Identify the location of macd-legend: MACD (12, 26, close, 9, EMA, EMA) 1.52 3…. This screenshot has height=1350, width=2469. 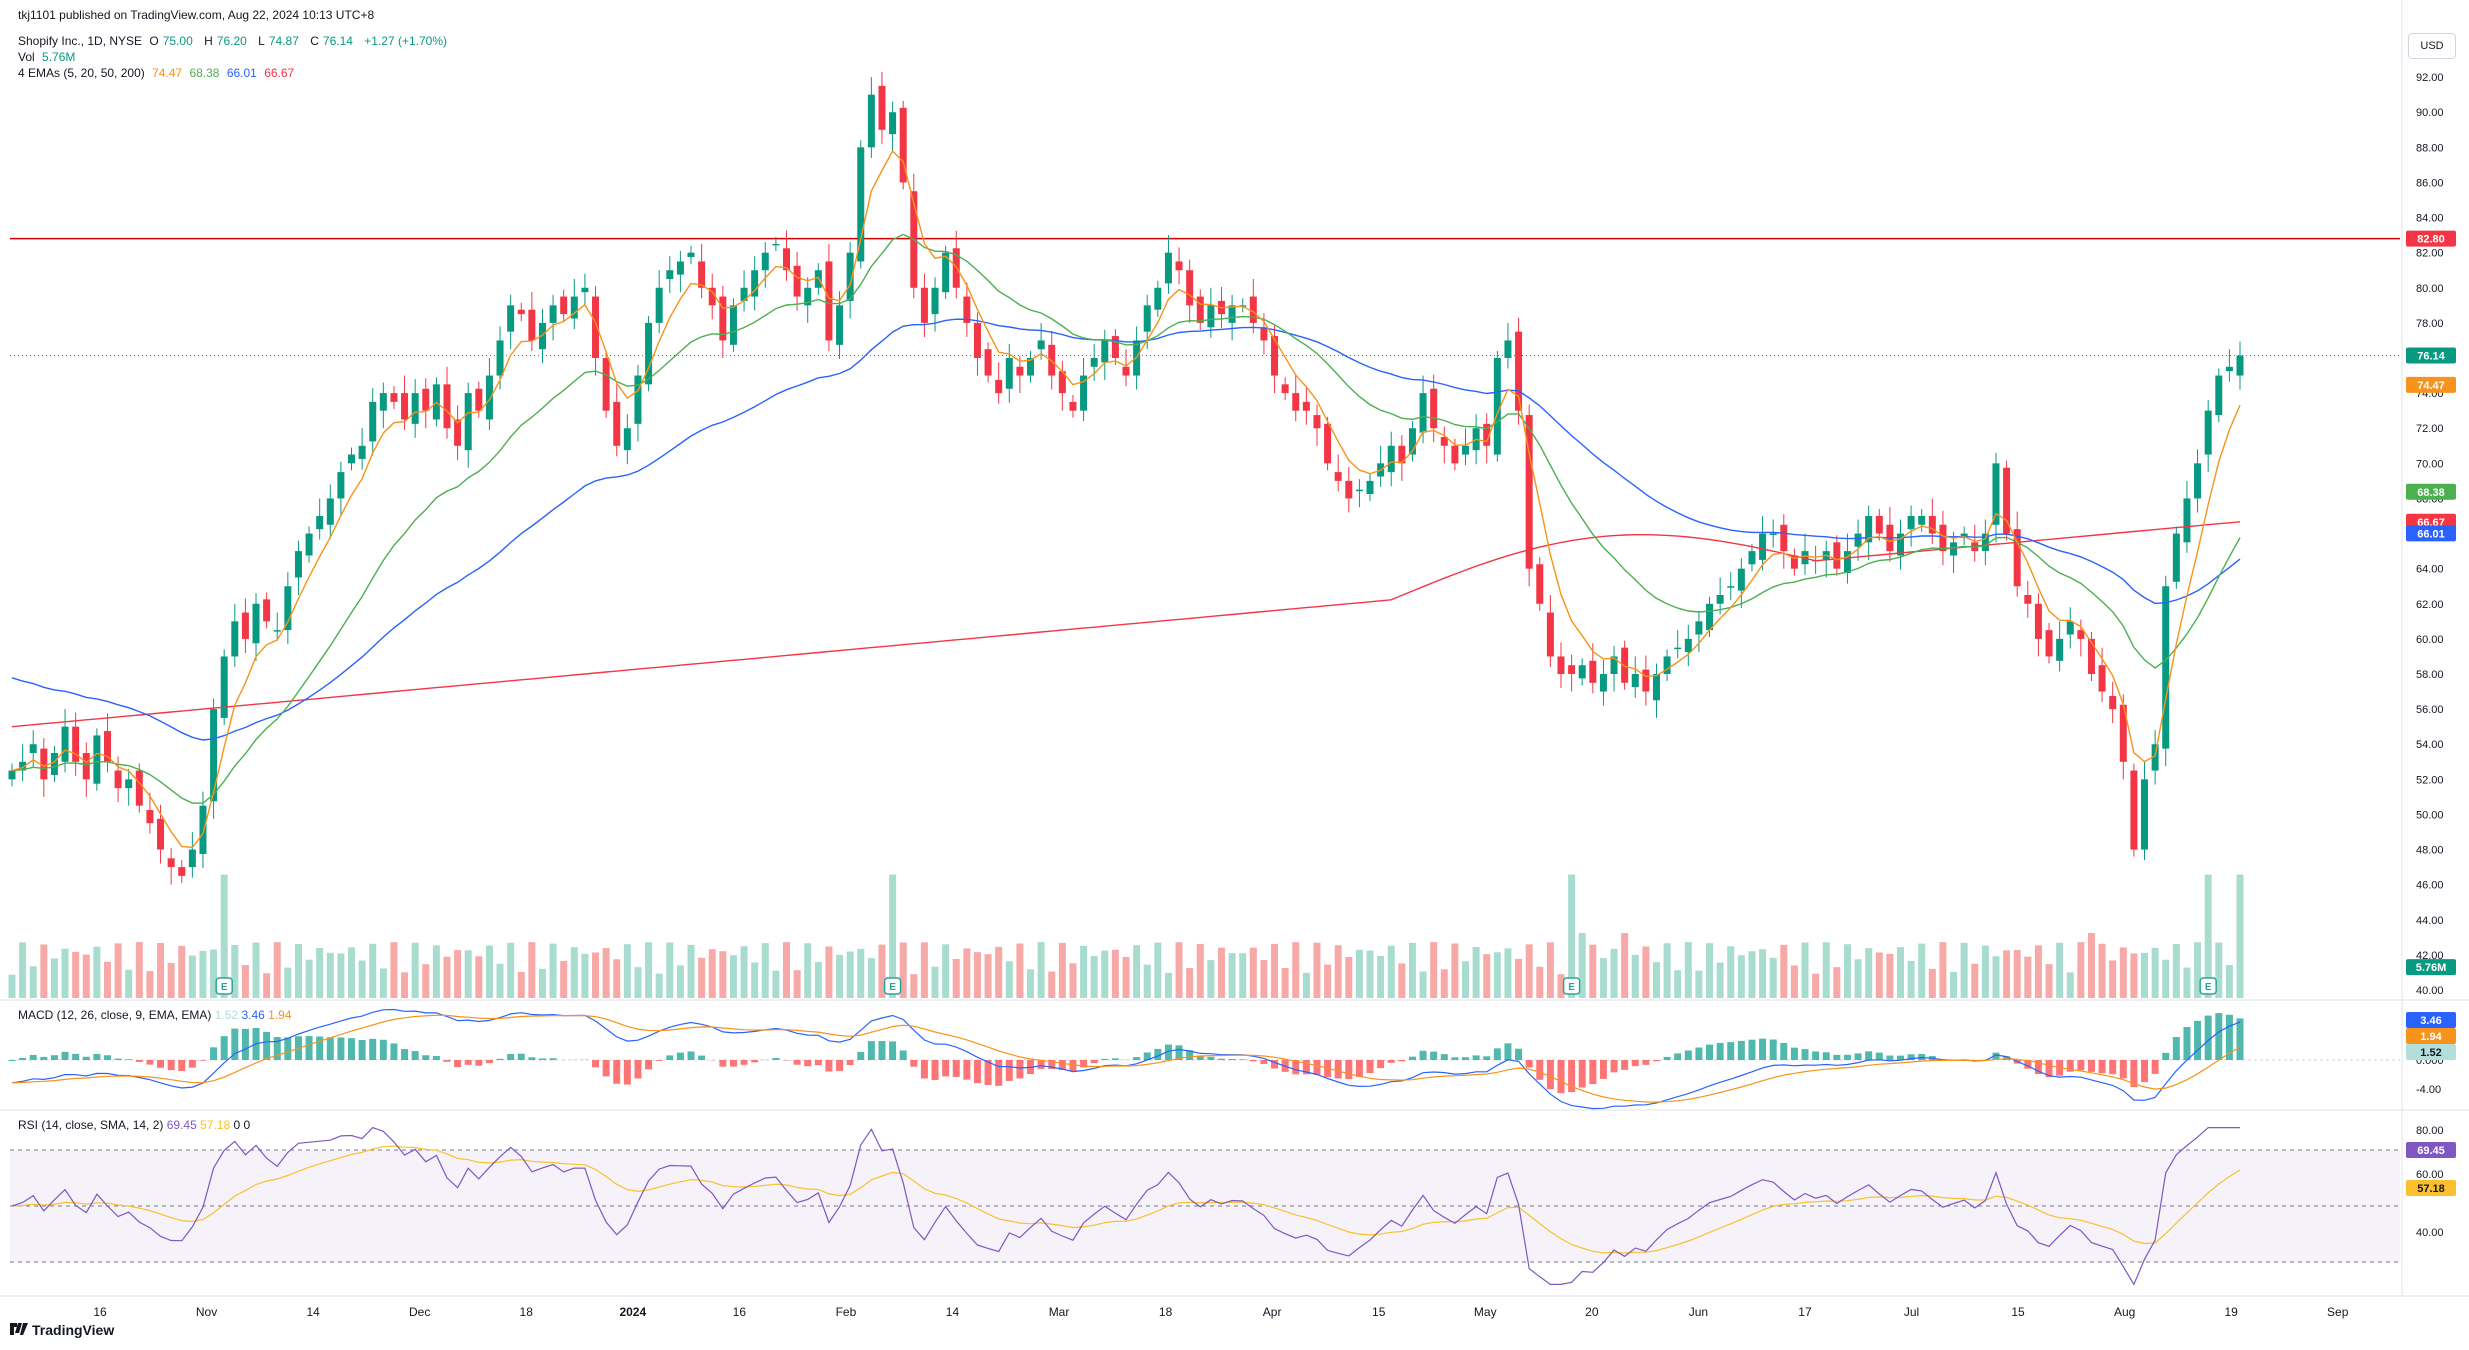
(155, 1015).